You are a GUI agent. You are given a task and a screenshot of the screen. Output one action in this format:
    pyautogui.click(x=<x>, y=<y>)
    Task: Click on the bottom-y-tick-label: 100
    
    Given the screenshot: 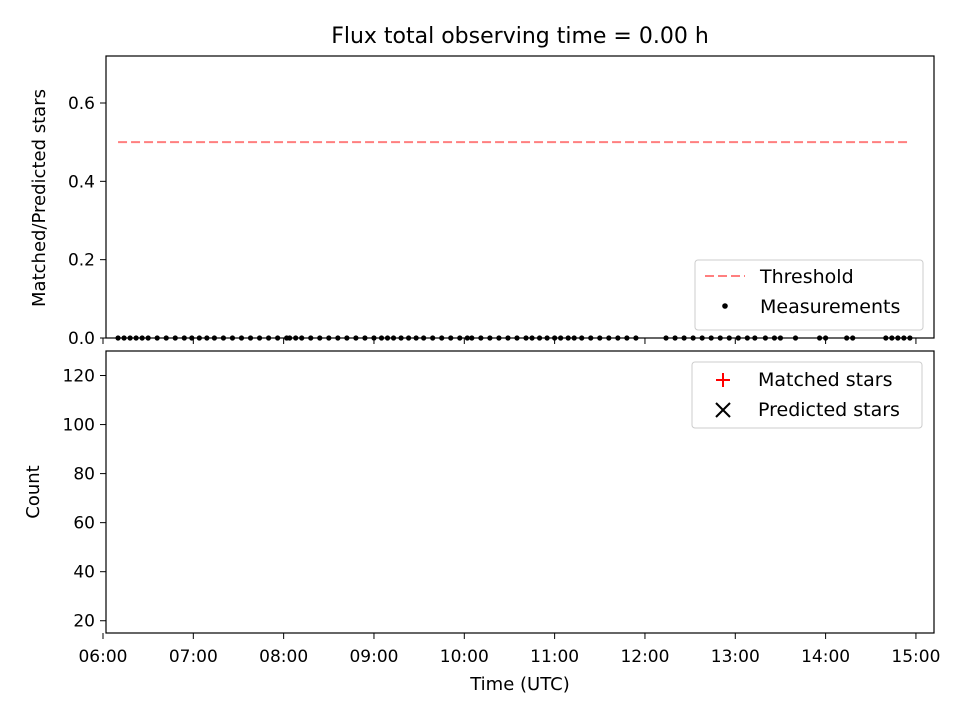 What is the action you would take?
    pyautogui.click(x=79, y=426)
    